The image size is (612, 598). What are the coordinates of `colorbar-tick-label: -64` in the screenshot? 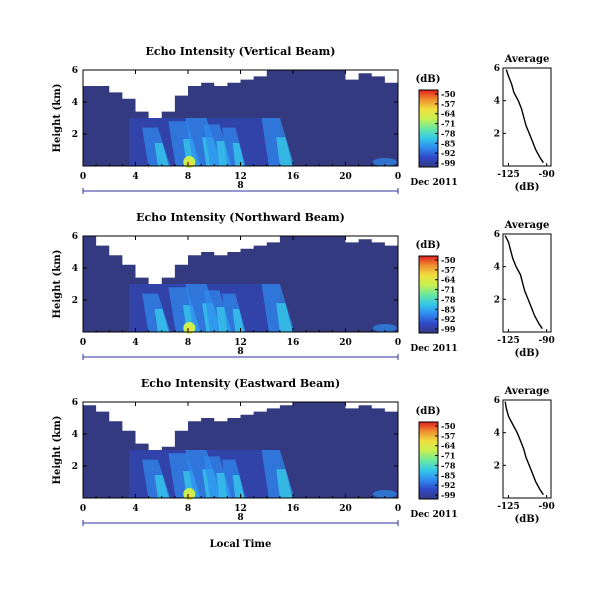 It's located at (448, 446).